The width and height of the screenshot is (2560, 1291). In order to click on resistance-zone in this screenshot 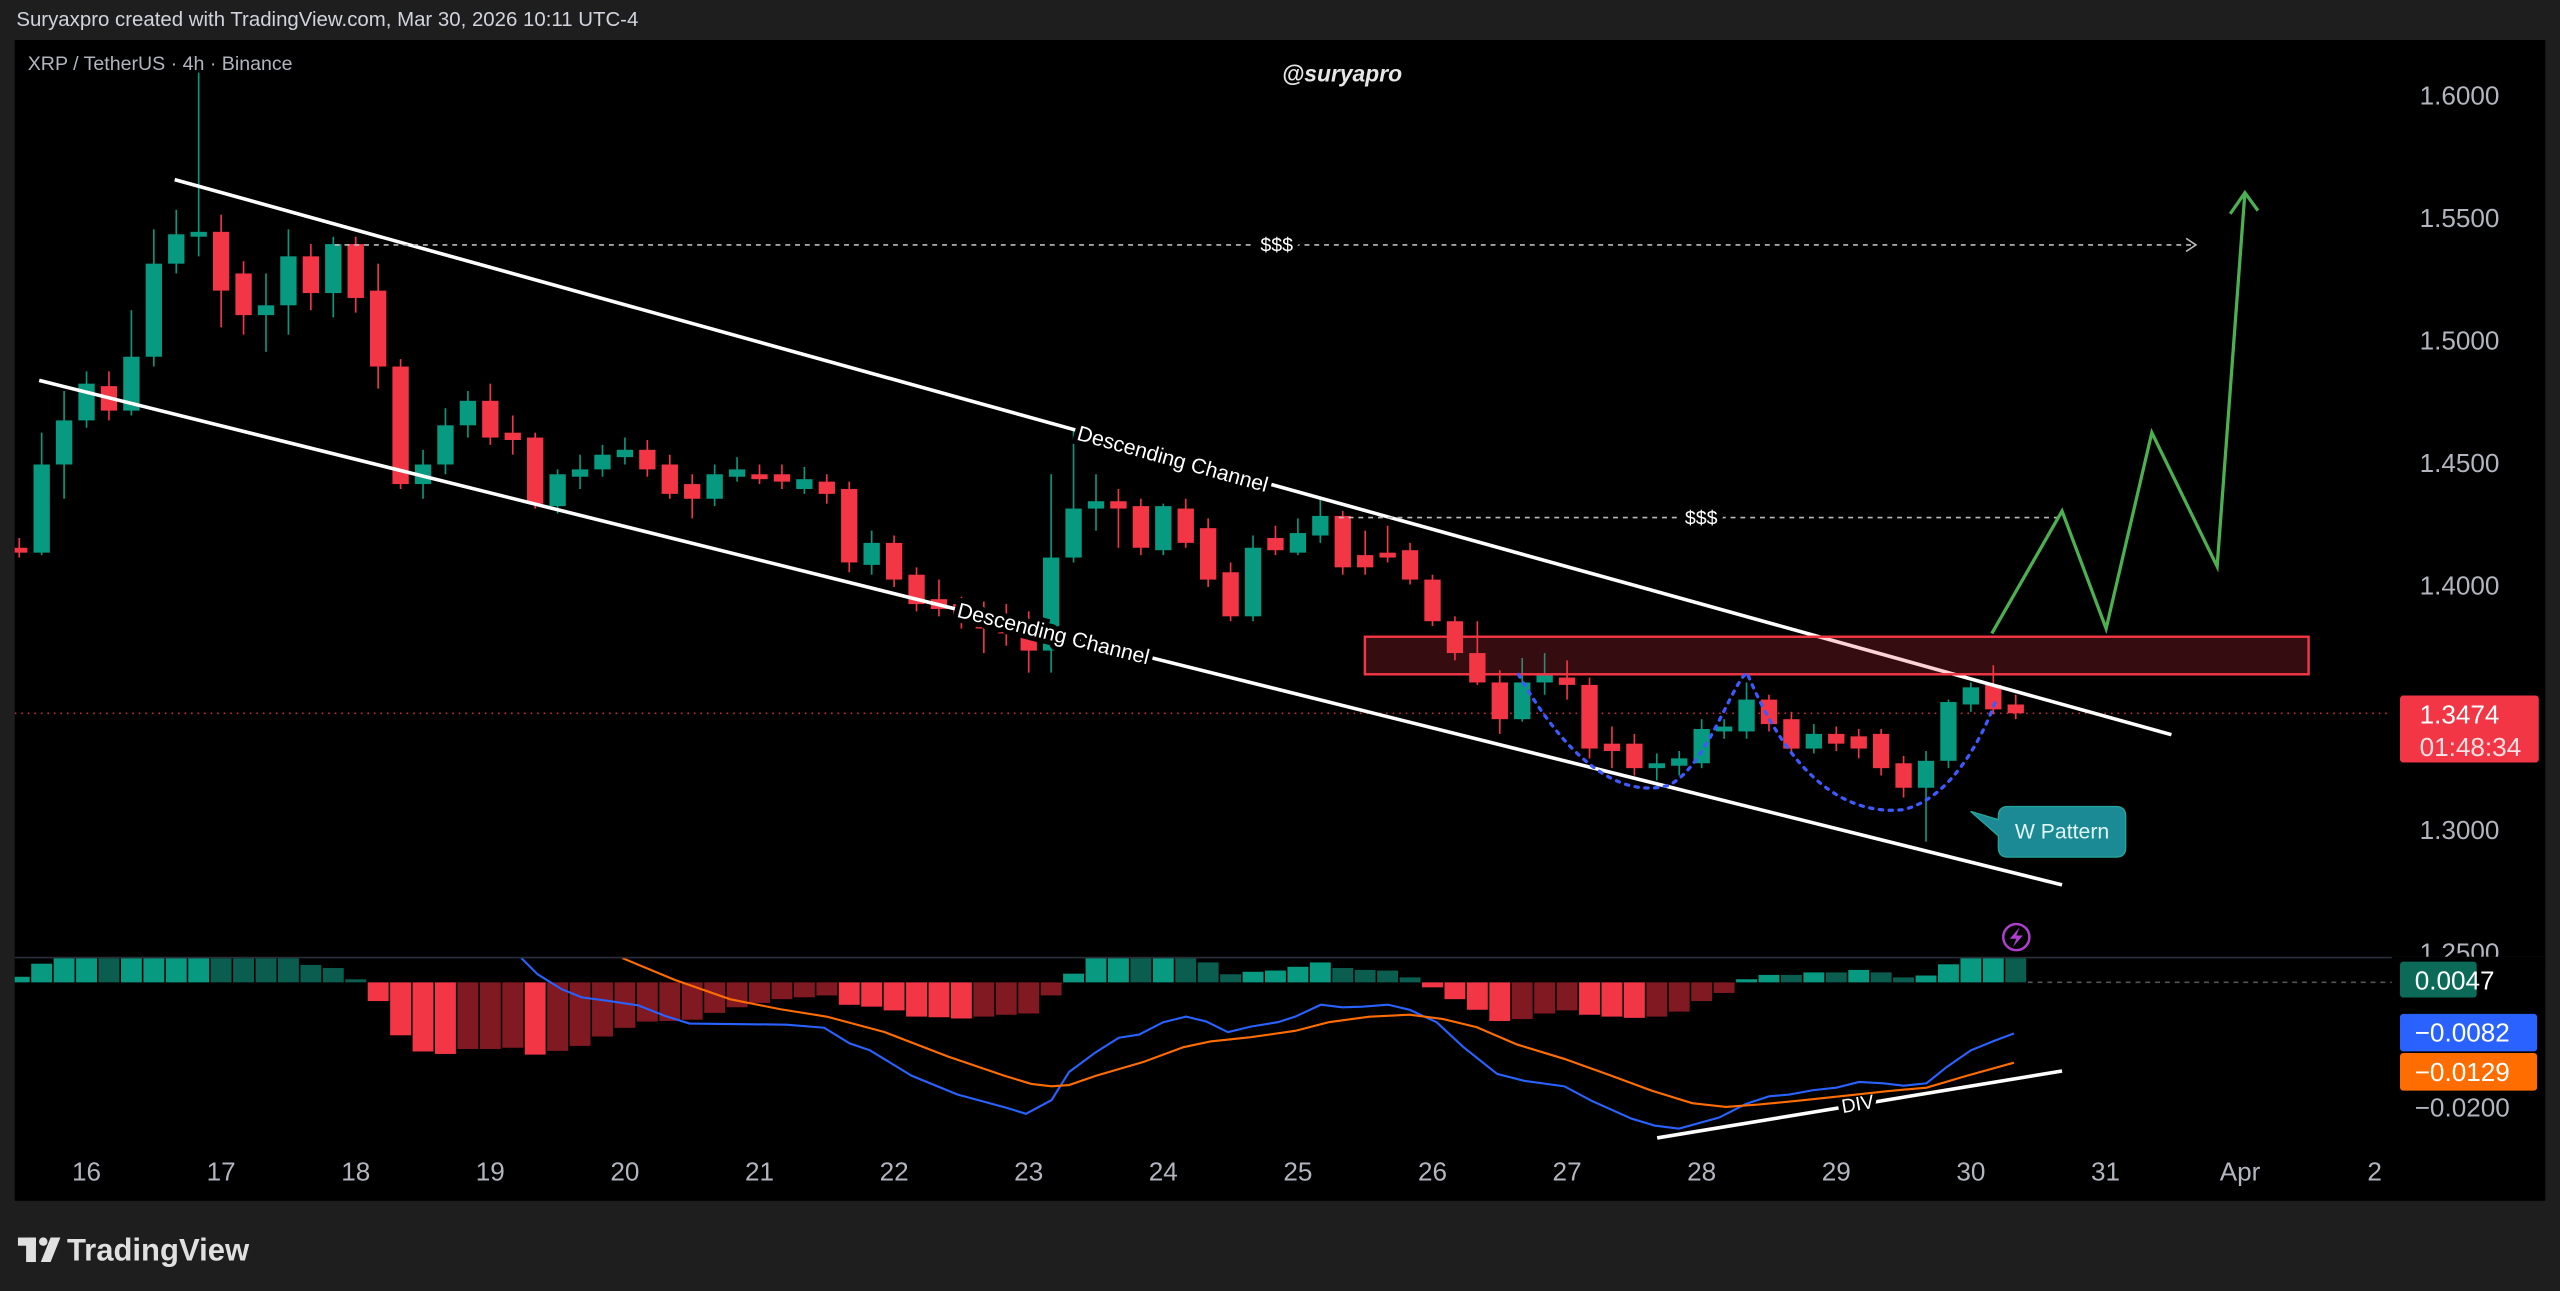, I will do `click(1836, 655)`.